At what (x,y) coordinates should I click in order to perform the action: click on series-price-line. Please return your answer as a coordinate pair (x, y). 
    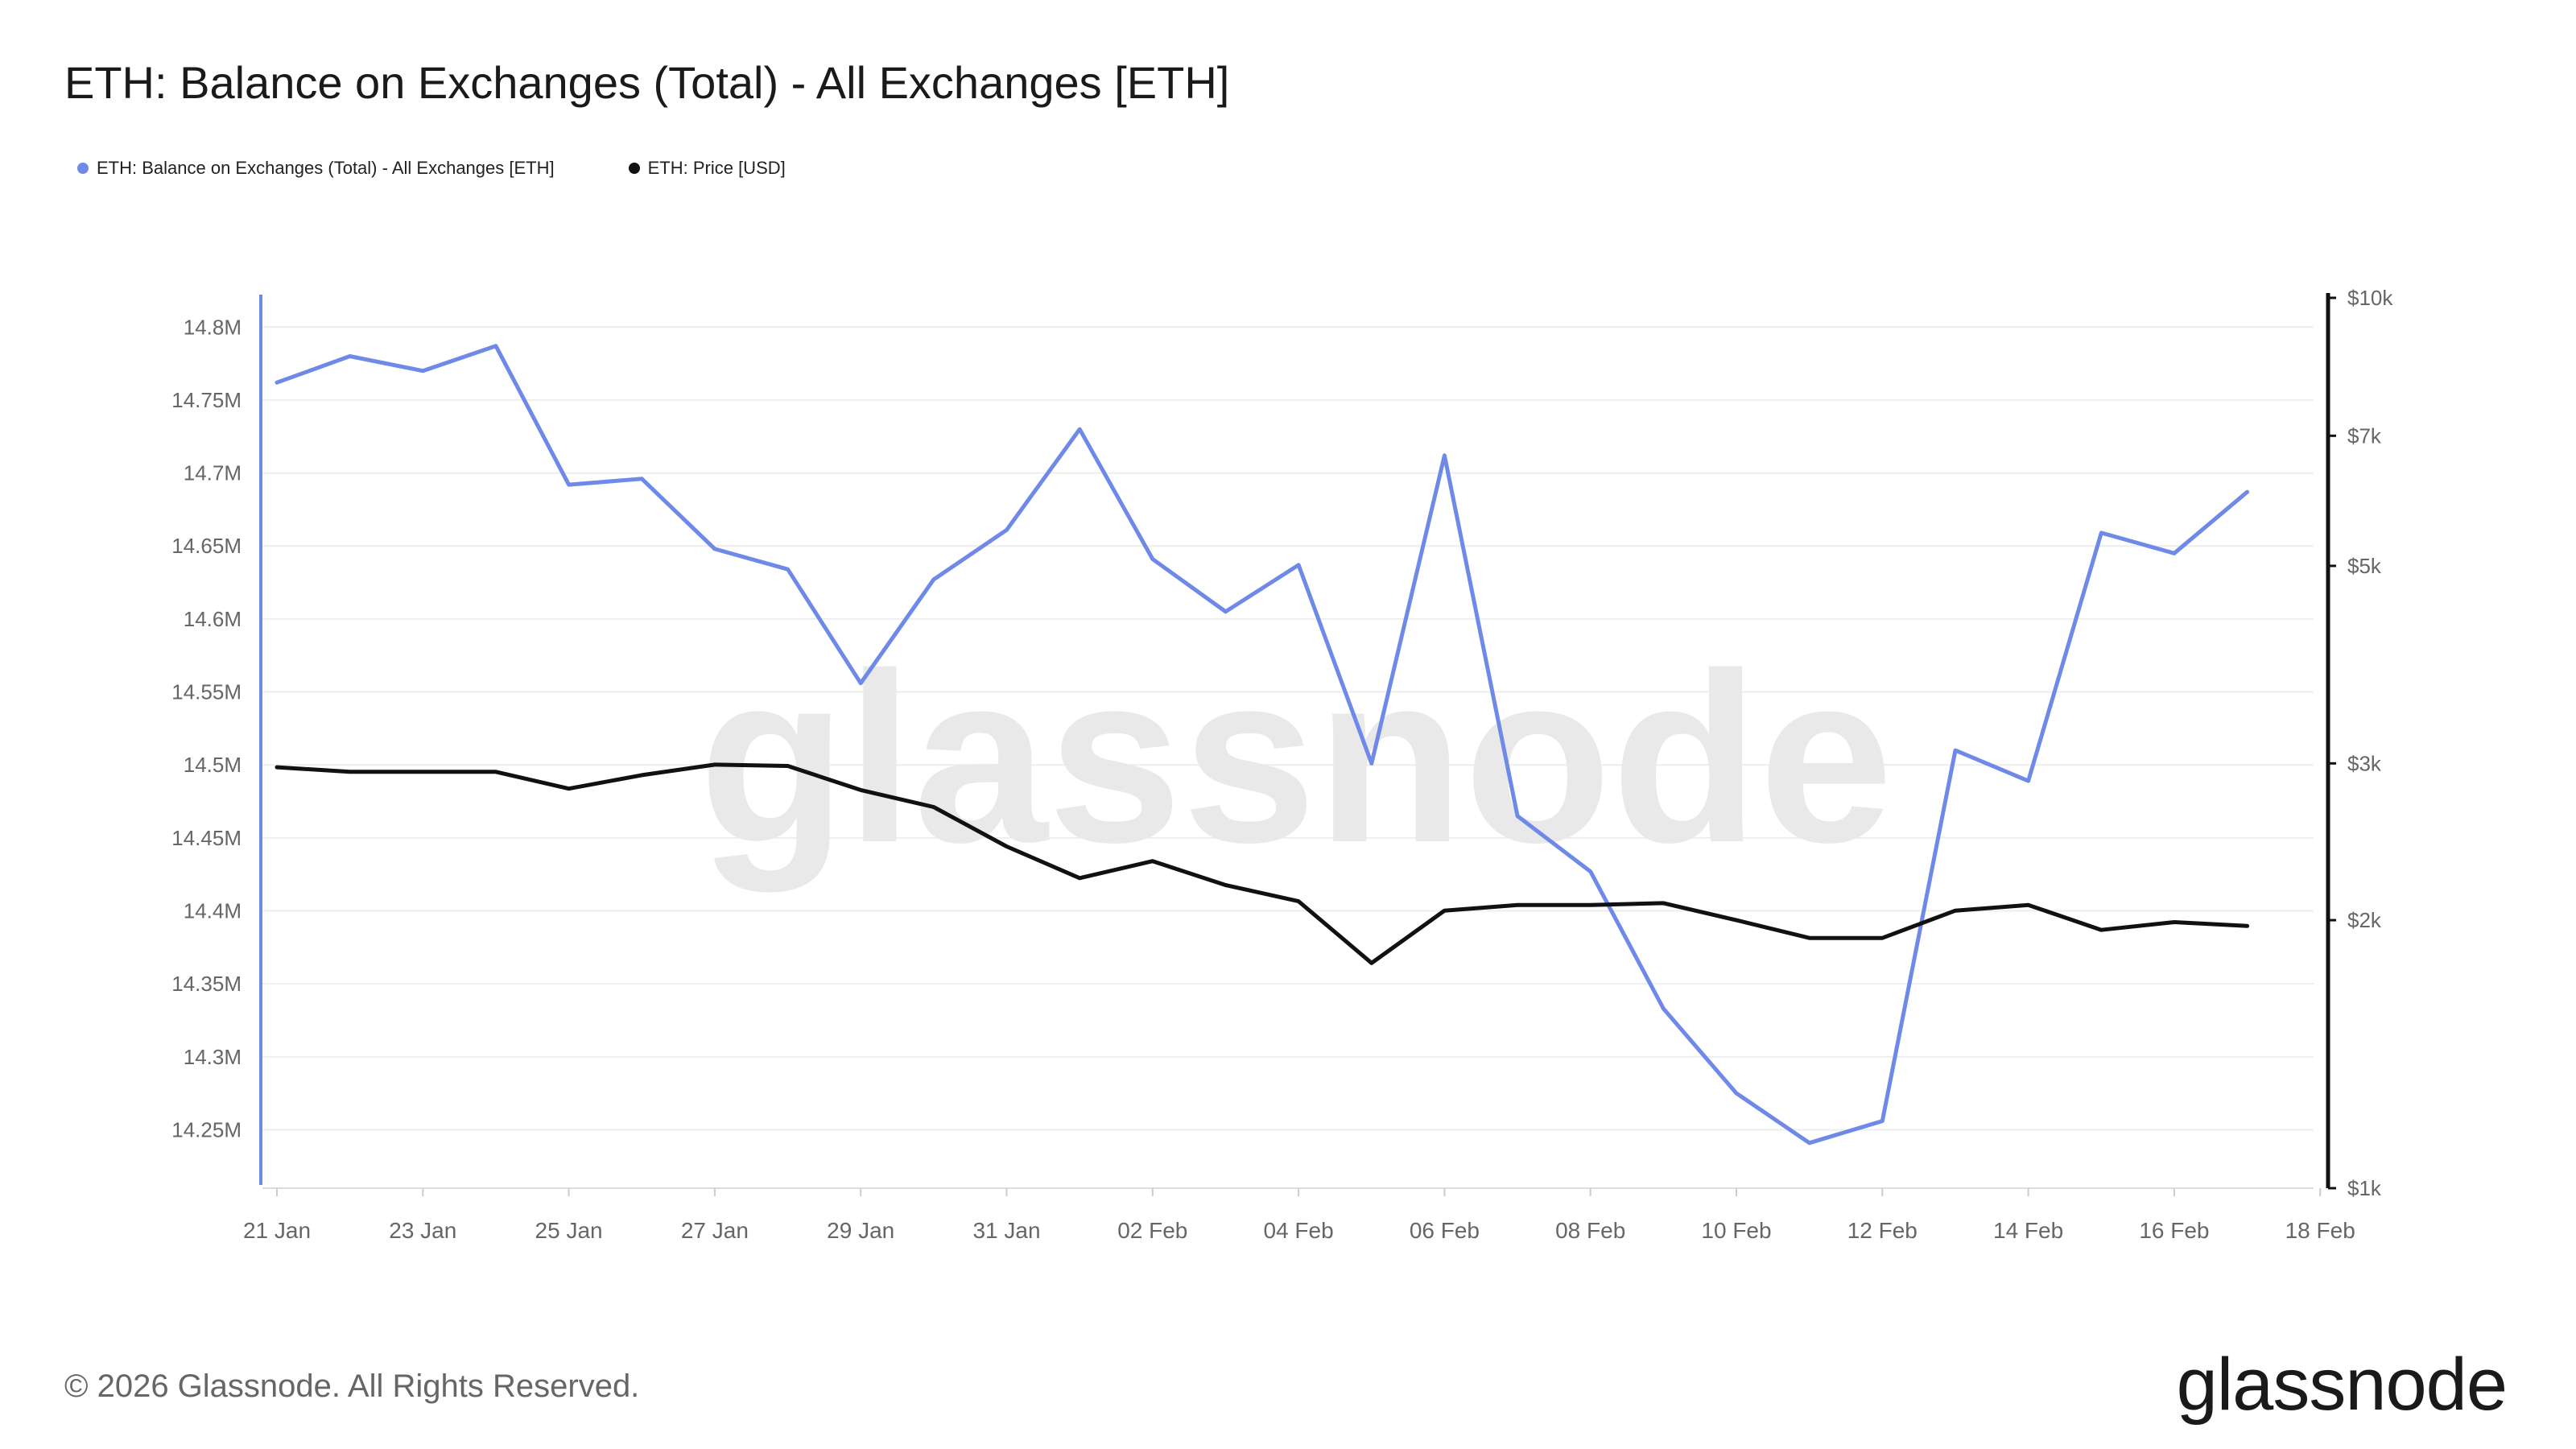
    Looking at the image, I should click on (1262, 863).